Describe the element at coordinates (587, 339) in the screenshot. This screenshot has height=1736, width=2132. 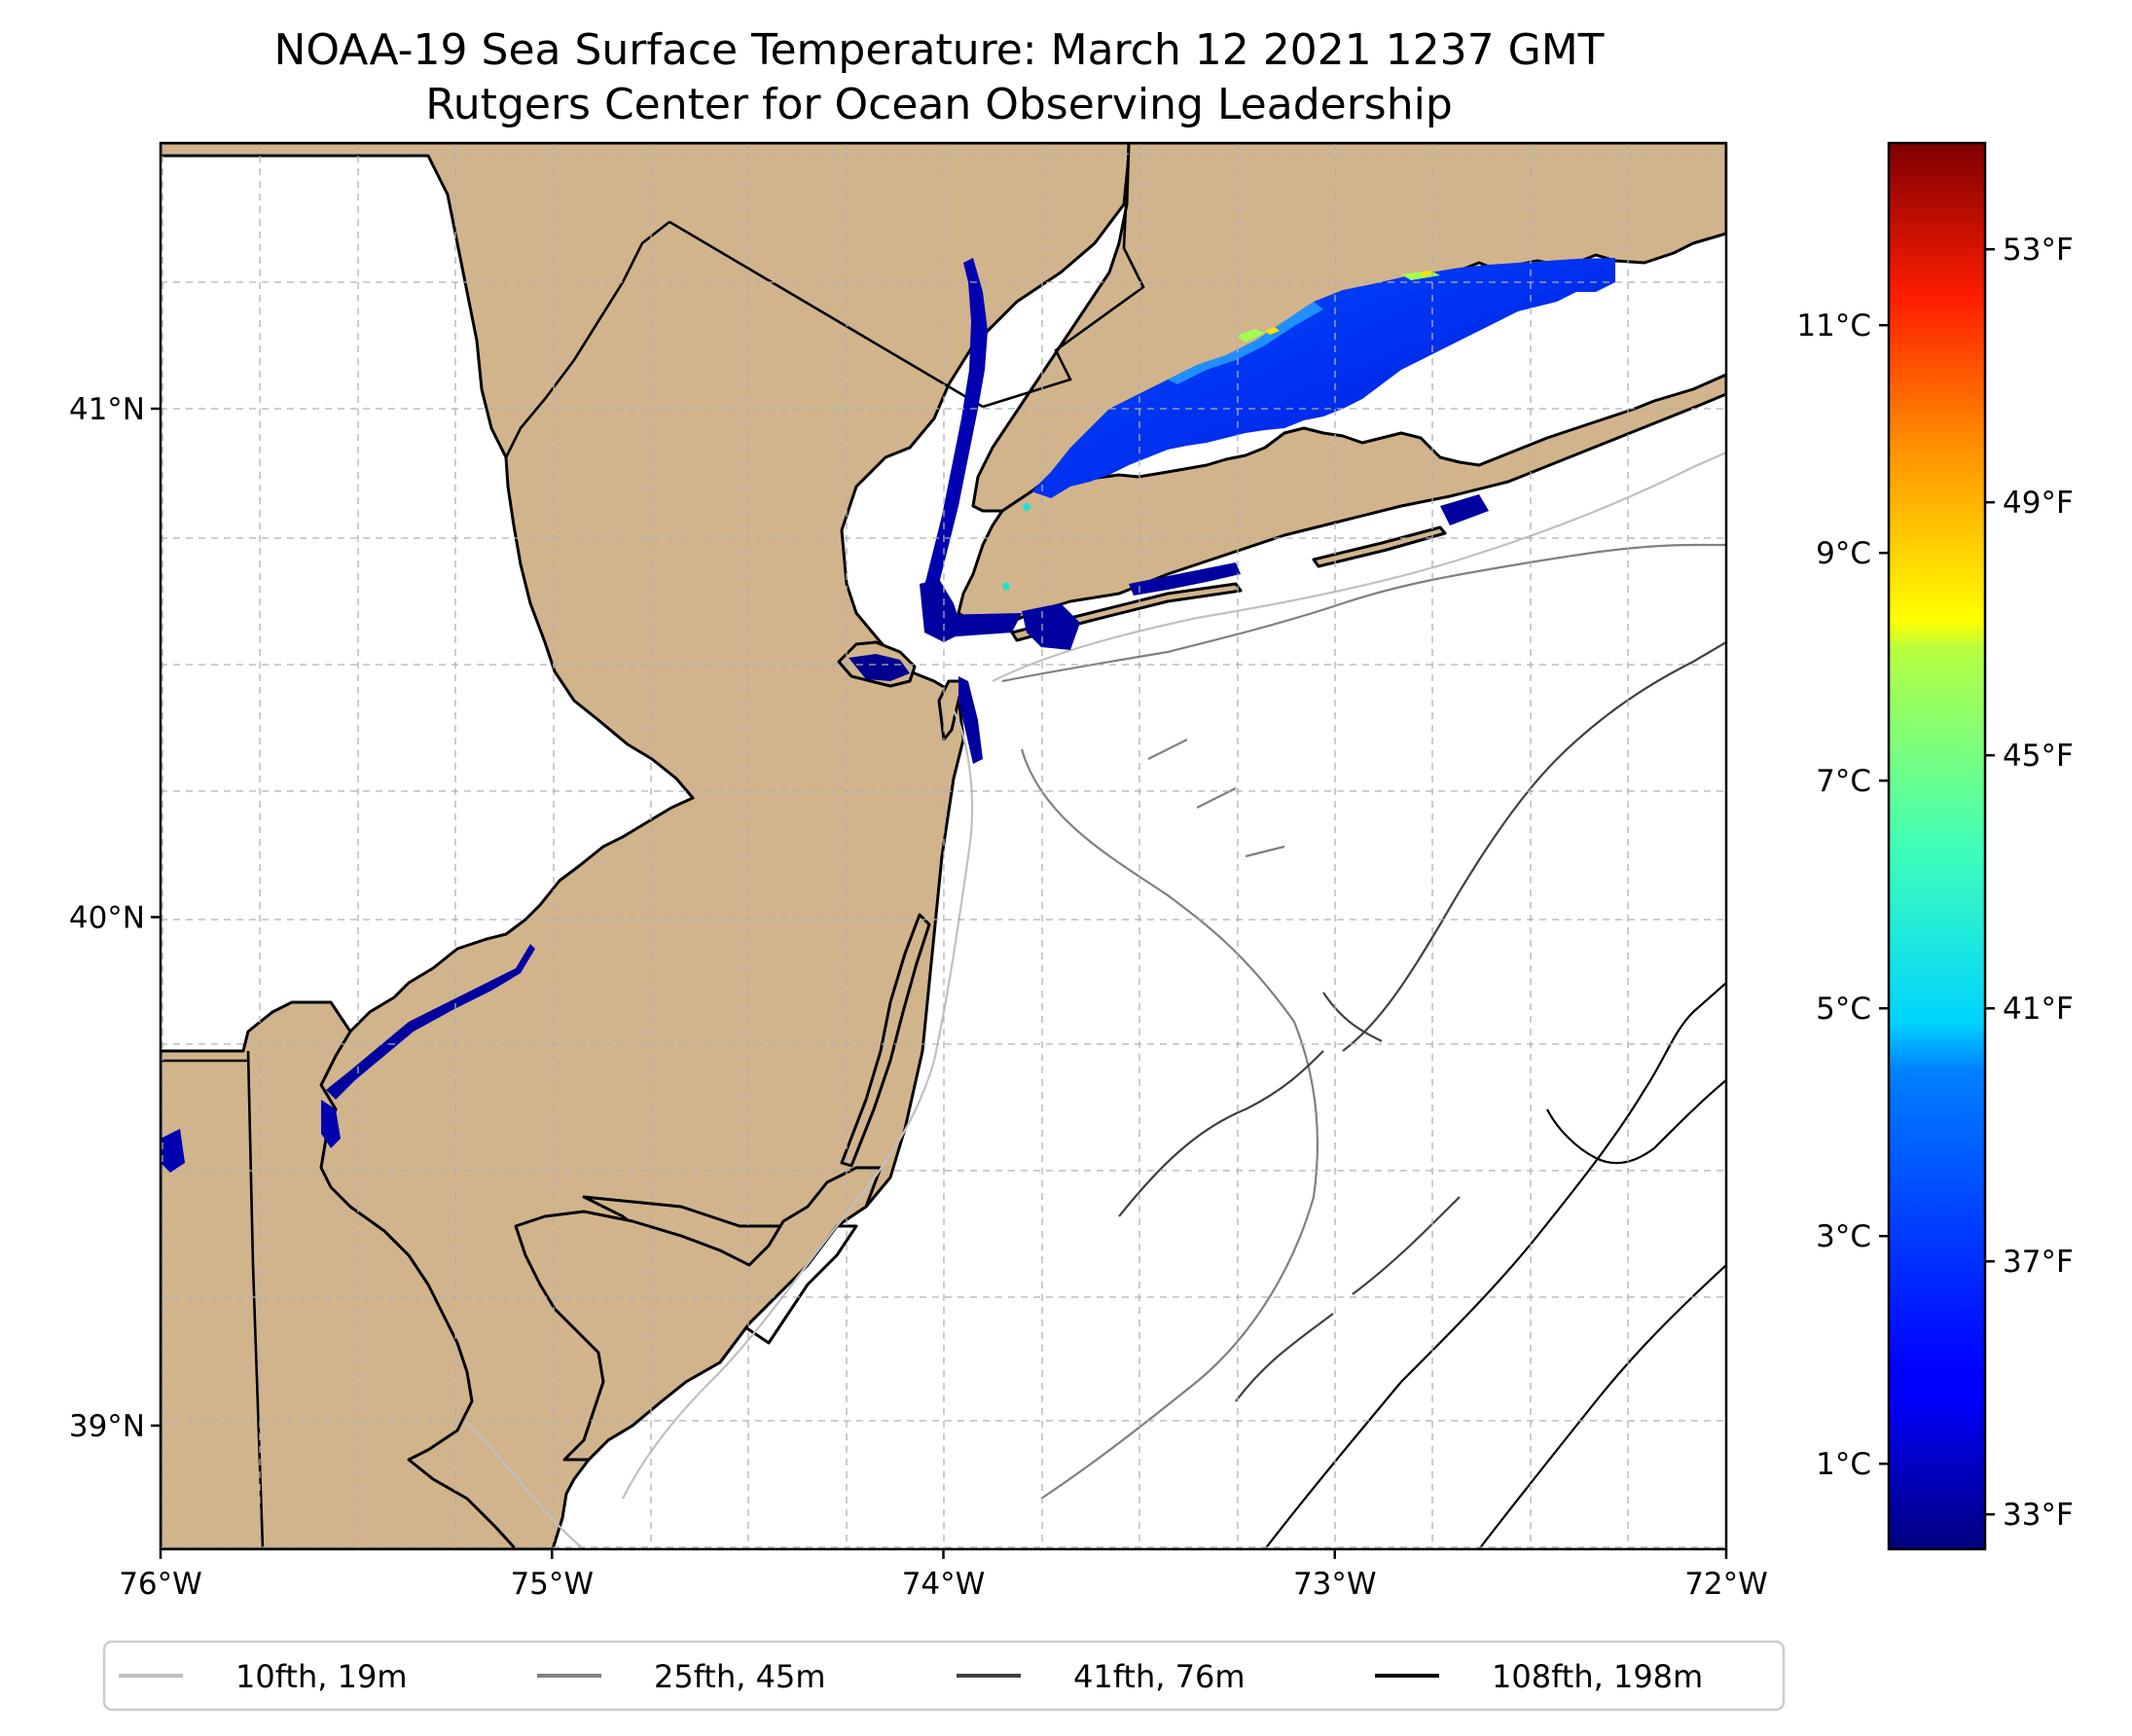
I see `border-pa-nj` at that location.